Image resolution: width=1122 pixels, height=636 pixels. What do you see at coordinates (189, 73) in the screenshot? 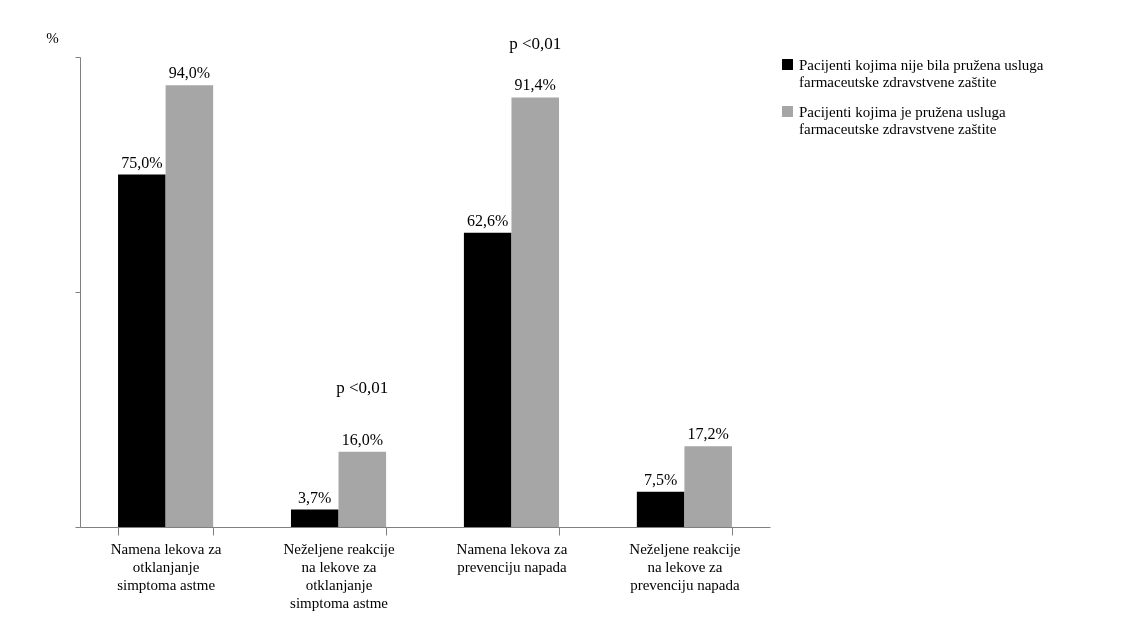
I see `data-label: 94,0%` at bounding box center [189, 73].